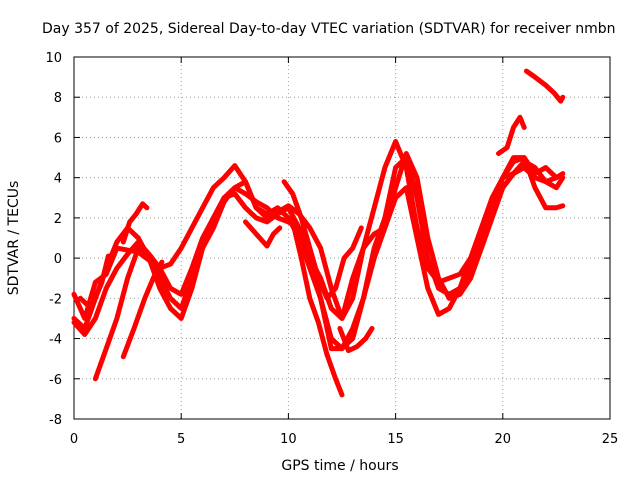 This screenshot has height=480, width=640. What do you see at coordinates (339, 466) in the screenshot?
I see `x-axis-label: GPS time / hours` at bounding box center [339, 466].